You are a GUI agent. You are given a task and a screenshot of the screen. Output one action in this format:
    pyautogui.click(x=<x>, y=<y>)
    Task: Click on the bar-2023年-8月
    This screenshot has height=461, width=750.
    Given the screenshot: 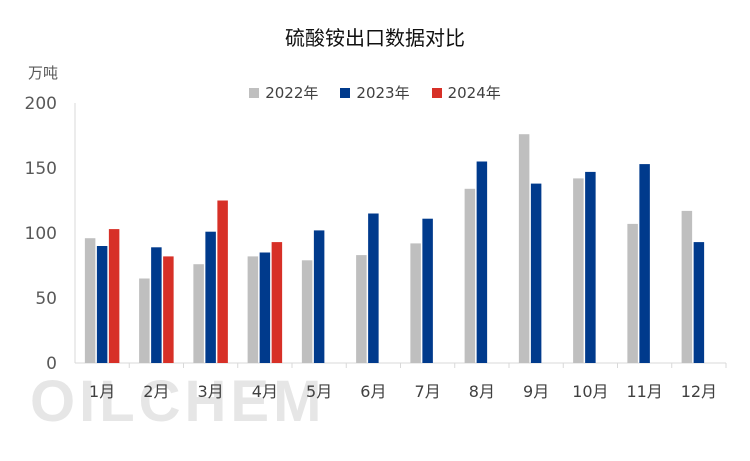 What is the action you would take?
    pyautogui.click(x=482, y=262)
    